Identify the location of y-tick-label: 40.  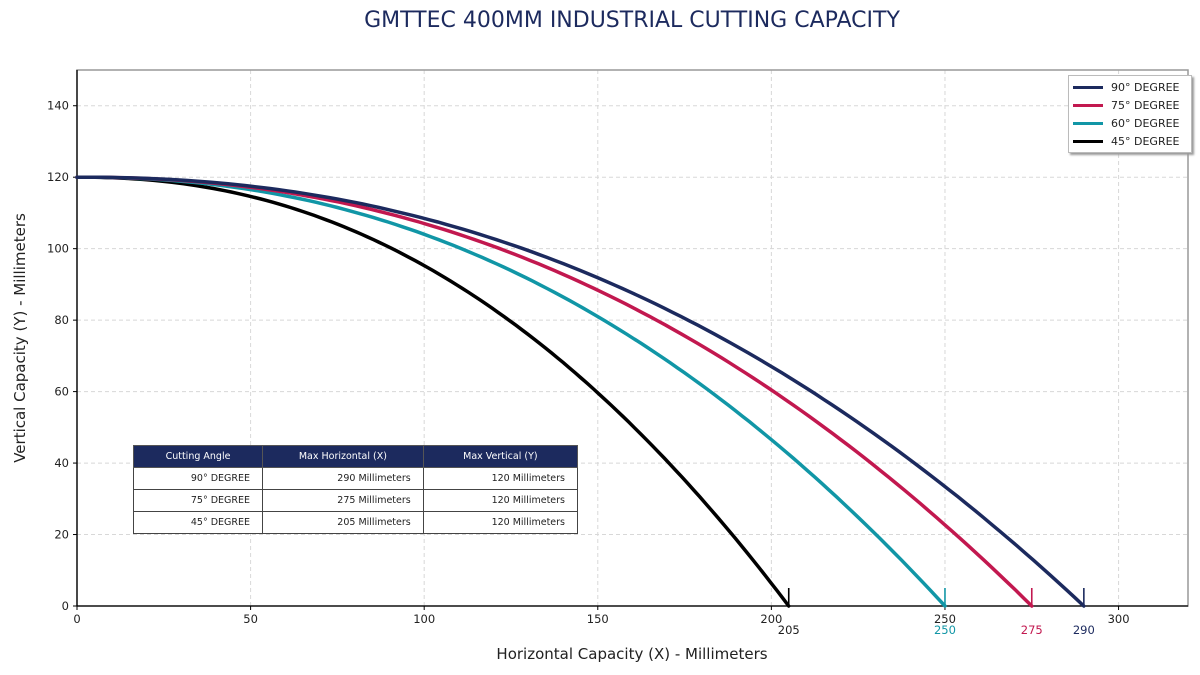
(61, 463).